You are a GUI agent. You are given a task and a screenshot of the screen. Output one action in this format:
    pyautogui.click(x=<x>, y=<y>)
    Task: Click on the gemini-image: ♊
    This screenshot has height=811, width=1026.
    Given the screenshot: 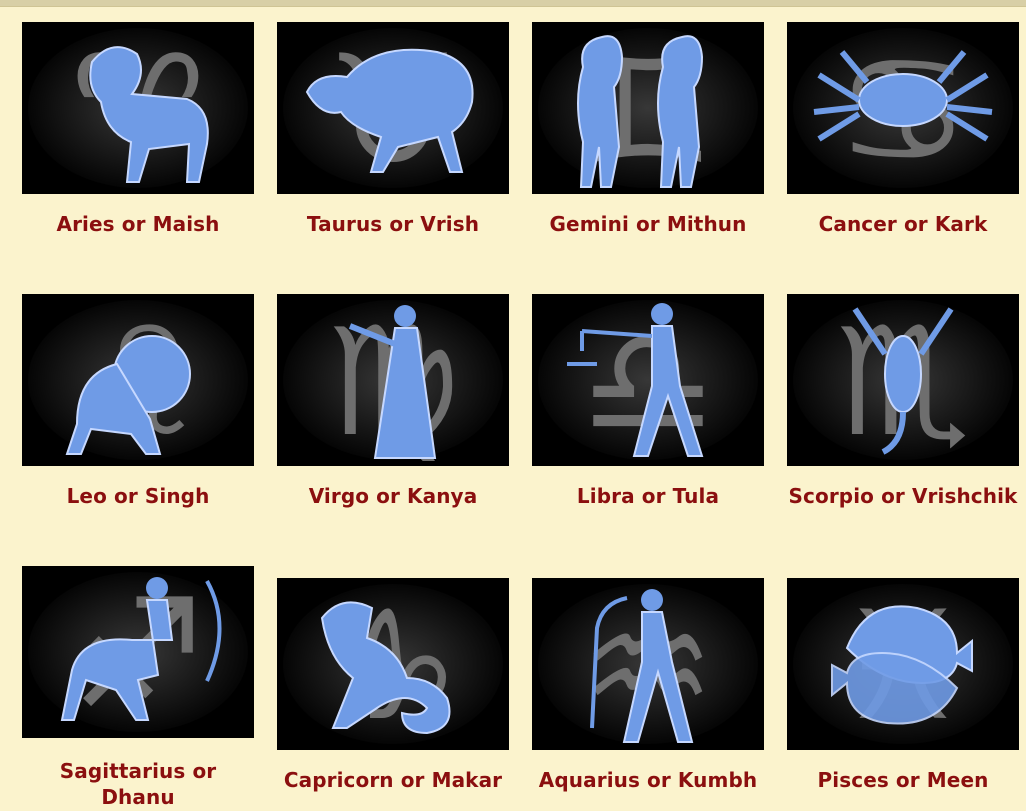 What is the action you would take?
    pyautogui.click(x=648, y=108)
    